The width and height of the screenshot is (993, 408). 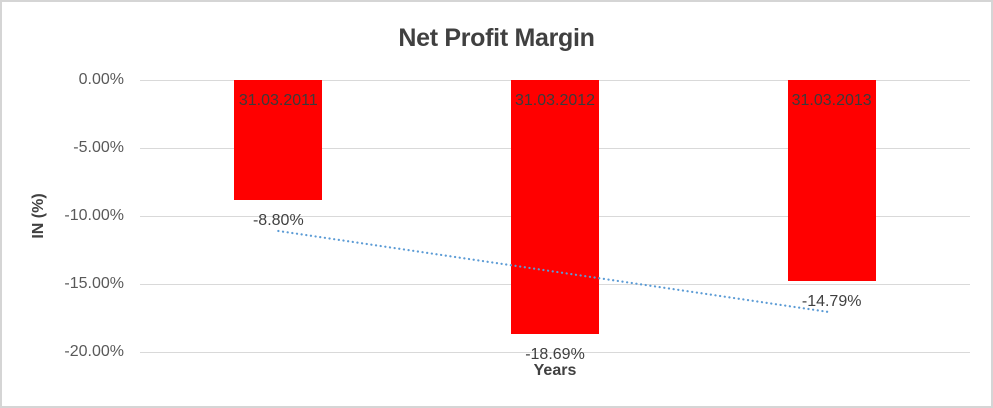 What do you see at coordinates (94, 351) in the screenshot?
I see `y-tick-label: -20.00%` at bounding box center [94, 351].